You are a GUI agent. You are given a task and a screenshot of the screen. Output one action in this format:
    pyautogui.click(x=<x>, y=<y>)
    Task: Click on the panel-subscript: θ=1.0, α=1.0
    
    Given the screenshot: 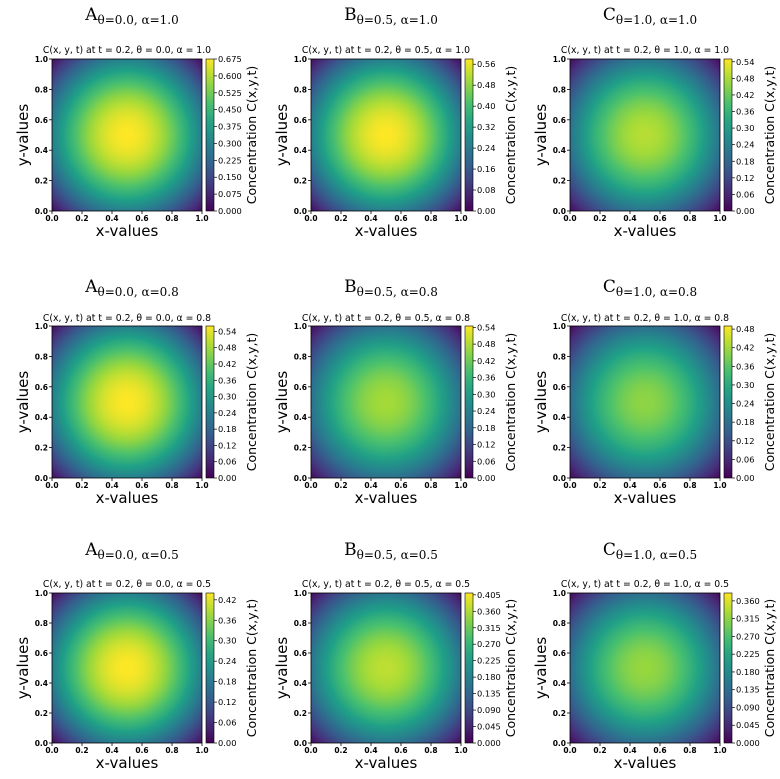 What is the action you would take?
    pyautogui.click(x=656, y=20)
    